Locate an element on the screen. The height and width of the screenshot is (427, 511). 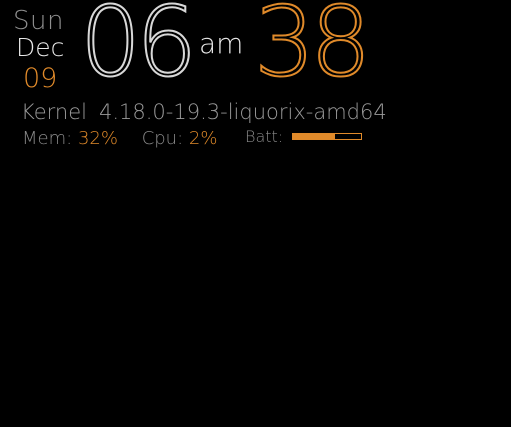
battery-bar is located at coordinates (327, 136).